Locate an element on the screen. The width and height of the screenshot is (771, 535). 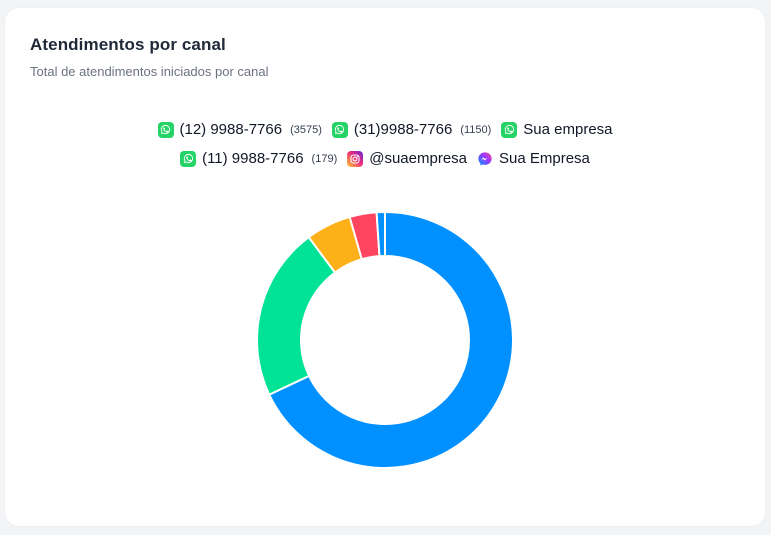
legend-label: Sua Empresa is located at coordinates (544, 158).